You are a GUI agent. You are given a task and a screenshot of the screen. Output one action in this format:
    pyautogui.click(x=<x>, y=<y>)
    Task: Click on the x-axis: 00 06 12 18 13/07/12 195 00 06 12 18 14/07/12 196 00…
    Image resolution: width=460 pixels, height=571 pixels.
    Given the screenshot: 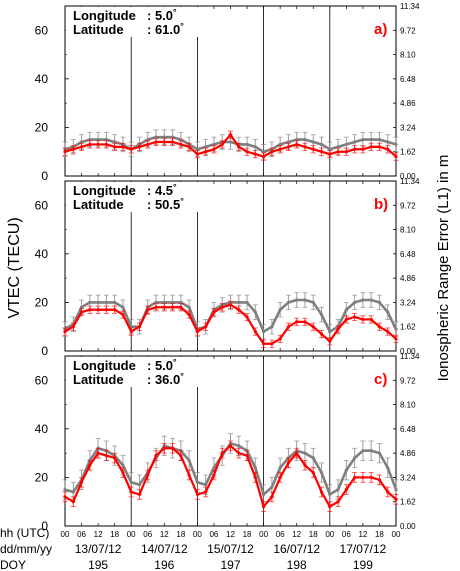 What is the action you would take?
    pyautogui.click(x=231, y=550)
    